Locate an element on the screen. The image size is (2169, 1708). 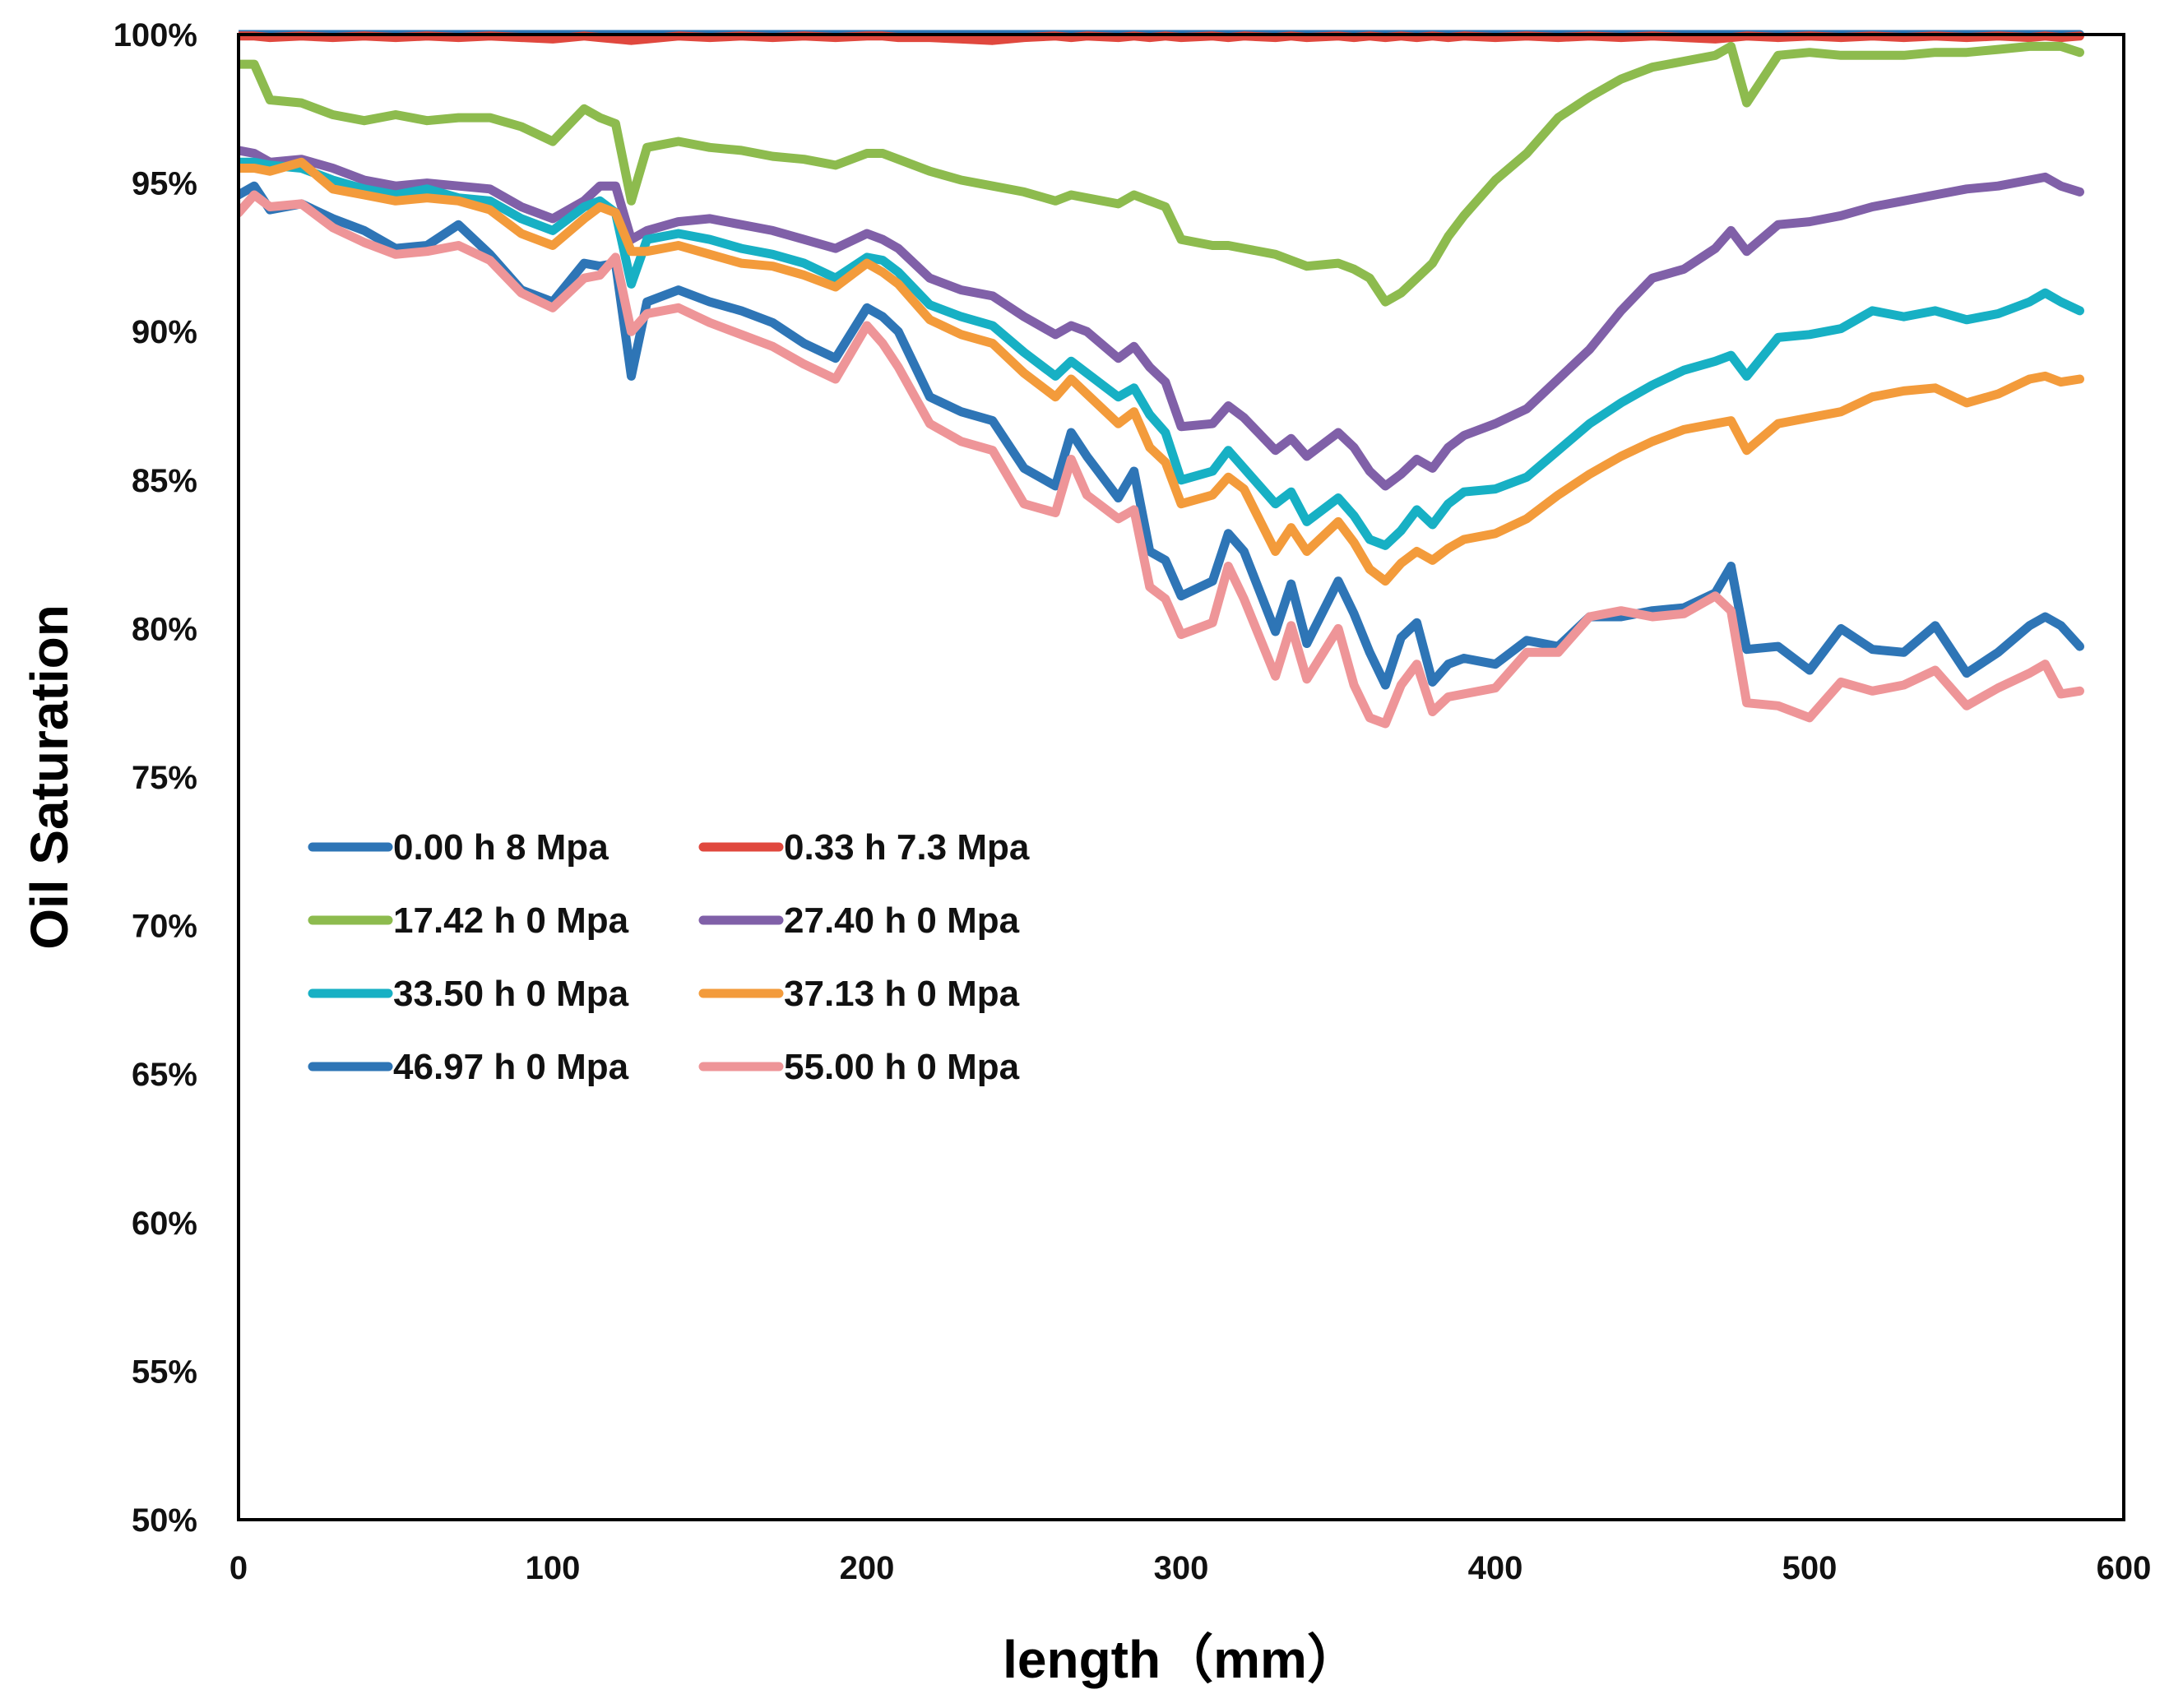
y-tick-label: 70% is located at coordinates (164, 927).